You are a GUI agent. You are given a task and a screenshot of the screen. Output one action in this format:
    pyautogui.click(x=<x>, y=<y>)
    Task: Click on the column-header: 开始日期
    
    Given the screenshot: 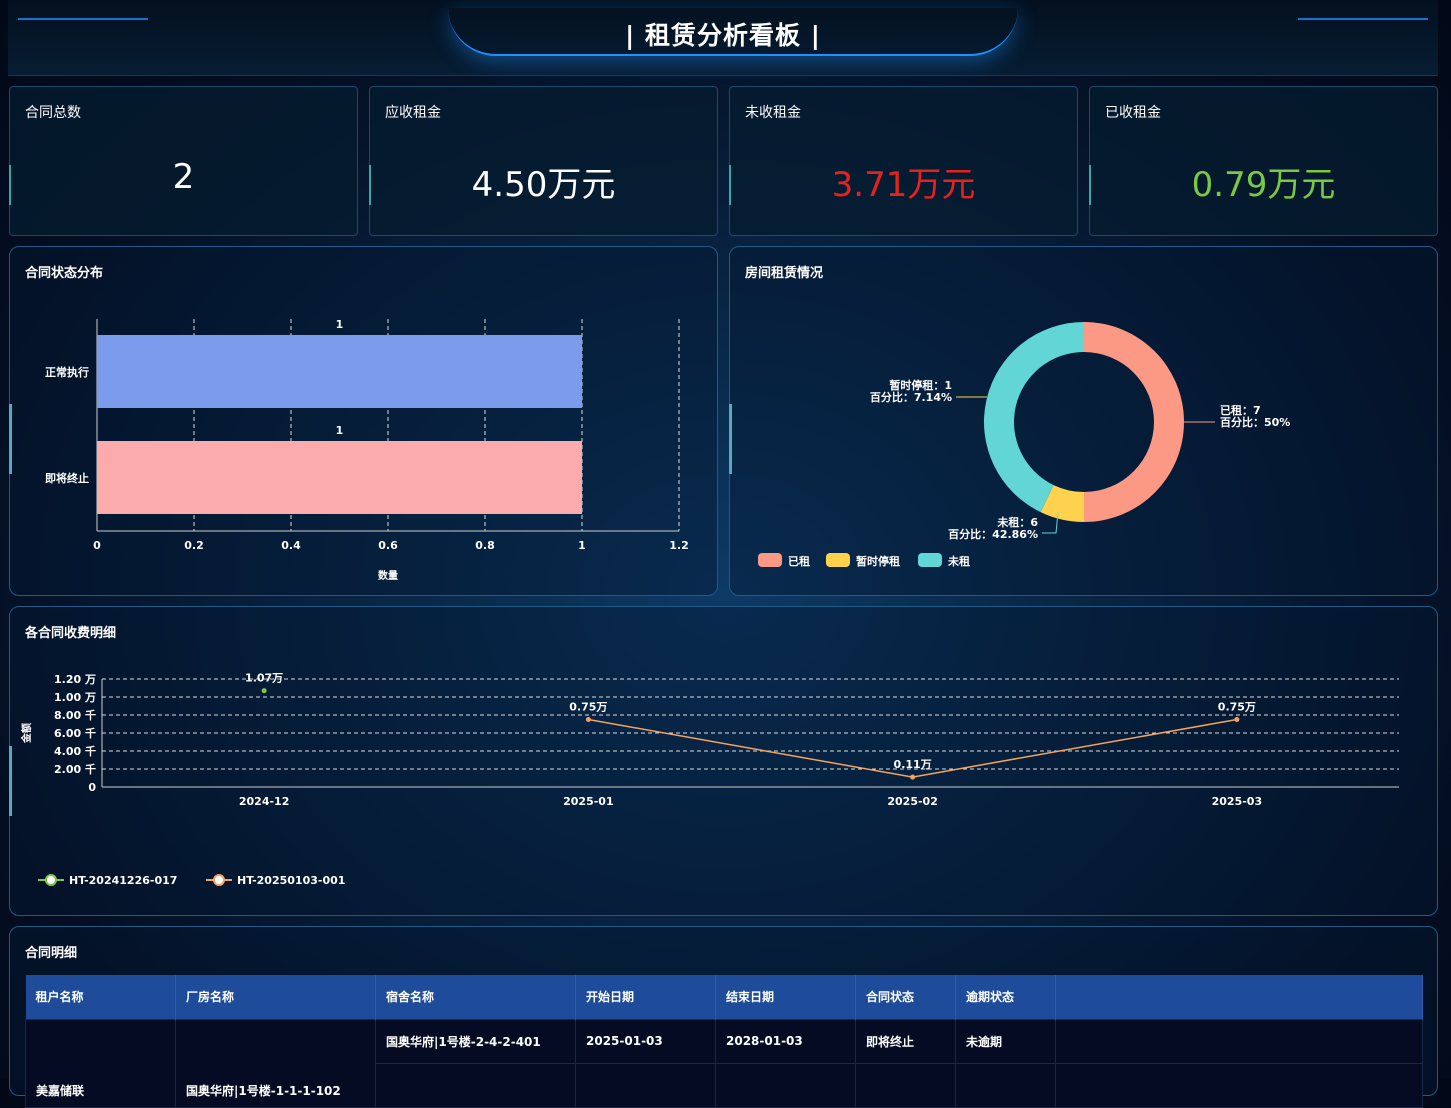 What is the action you would take?
    pyautogui.click(x=645, y=997)
    